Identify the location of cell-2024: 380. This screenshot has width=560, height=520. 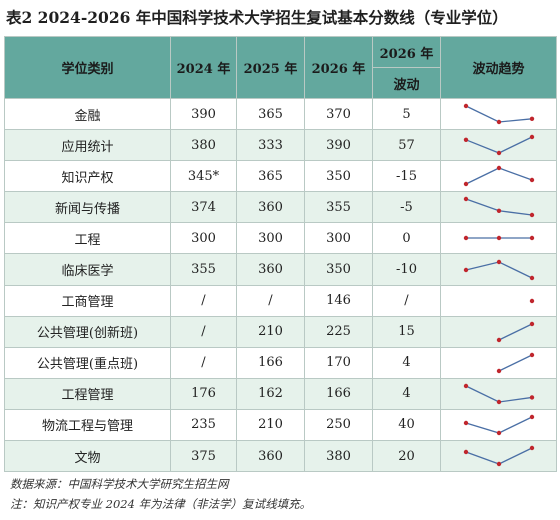
(203, 145).